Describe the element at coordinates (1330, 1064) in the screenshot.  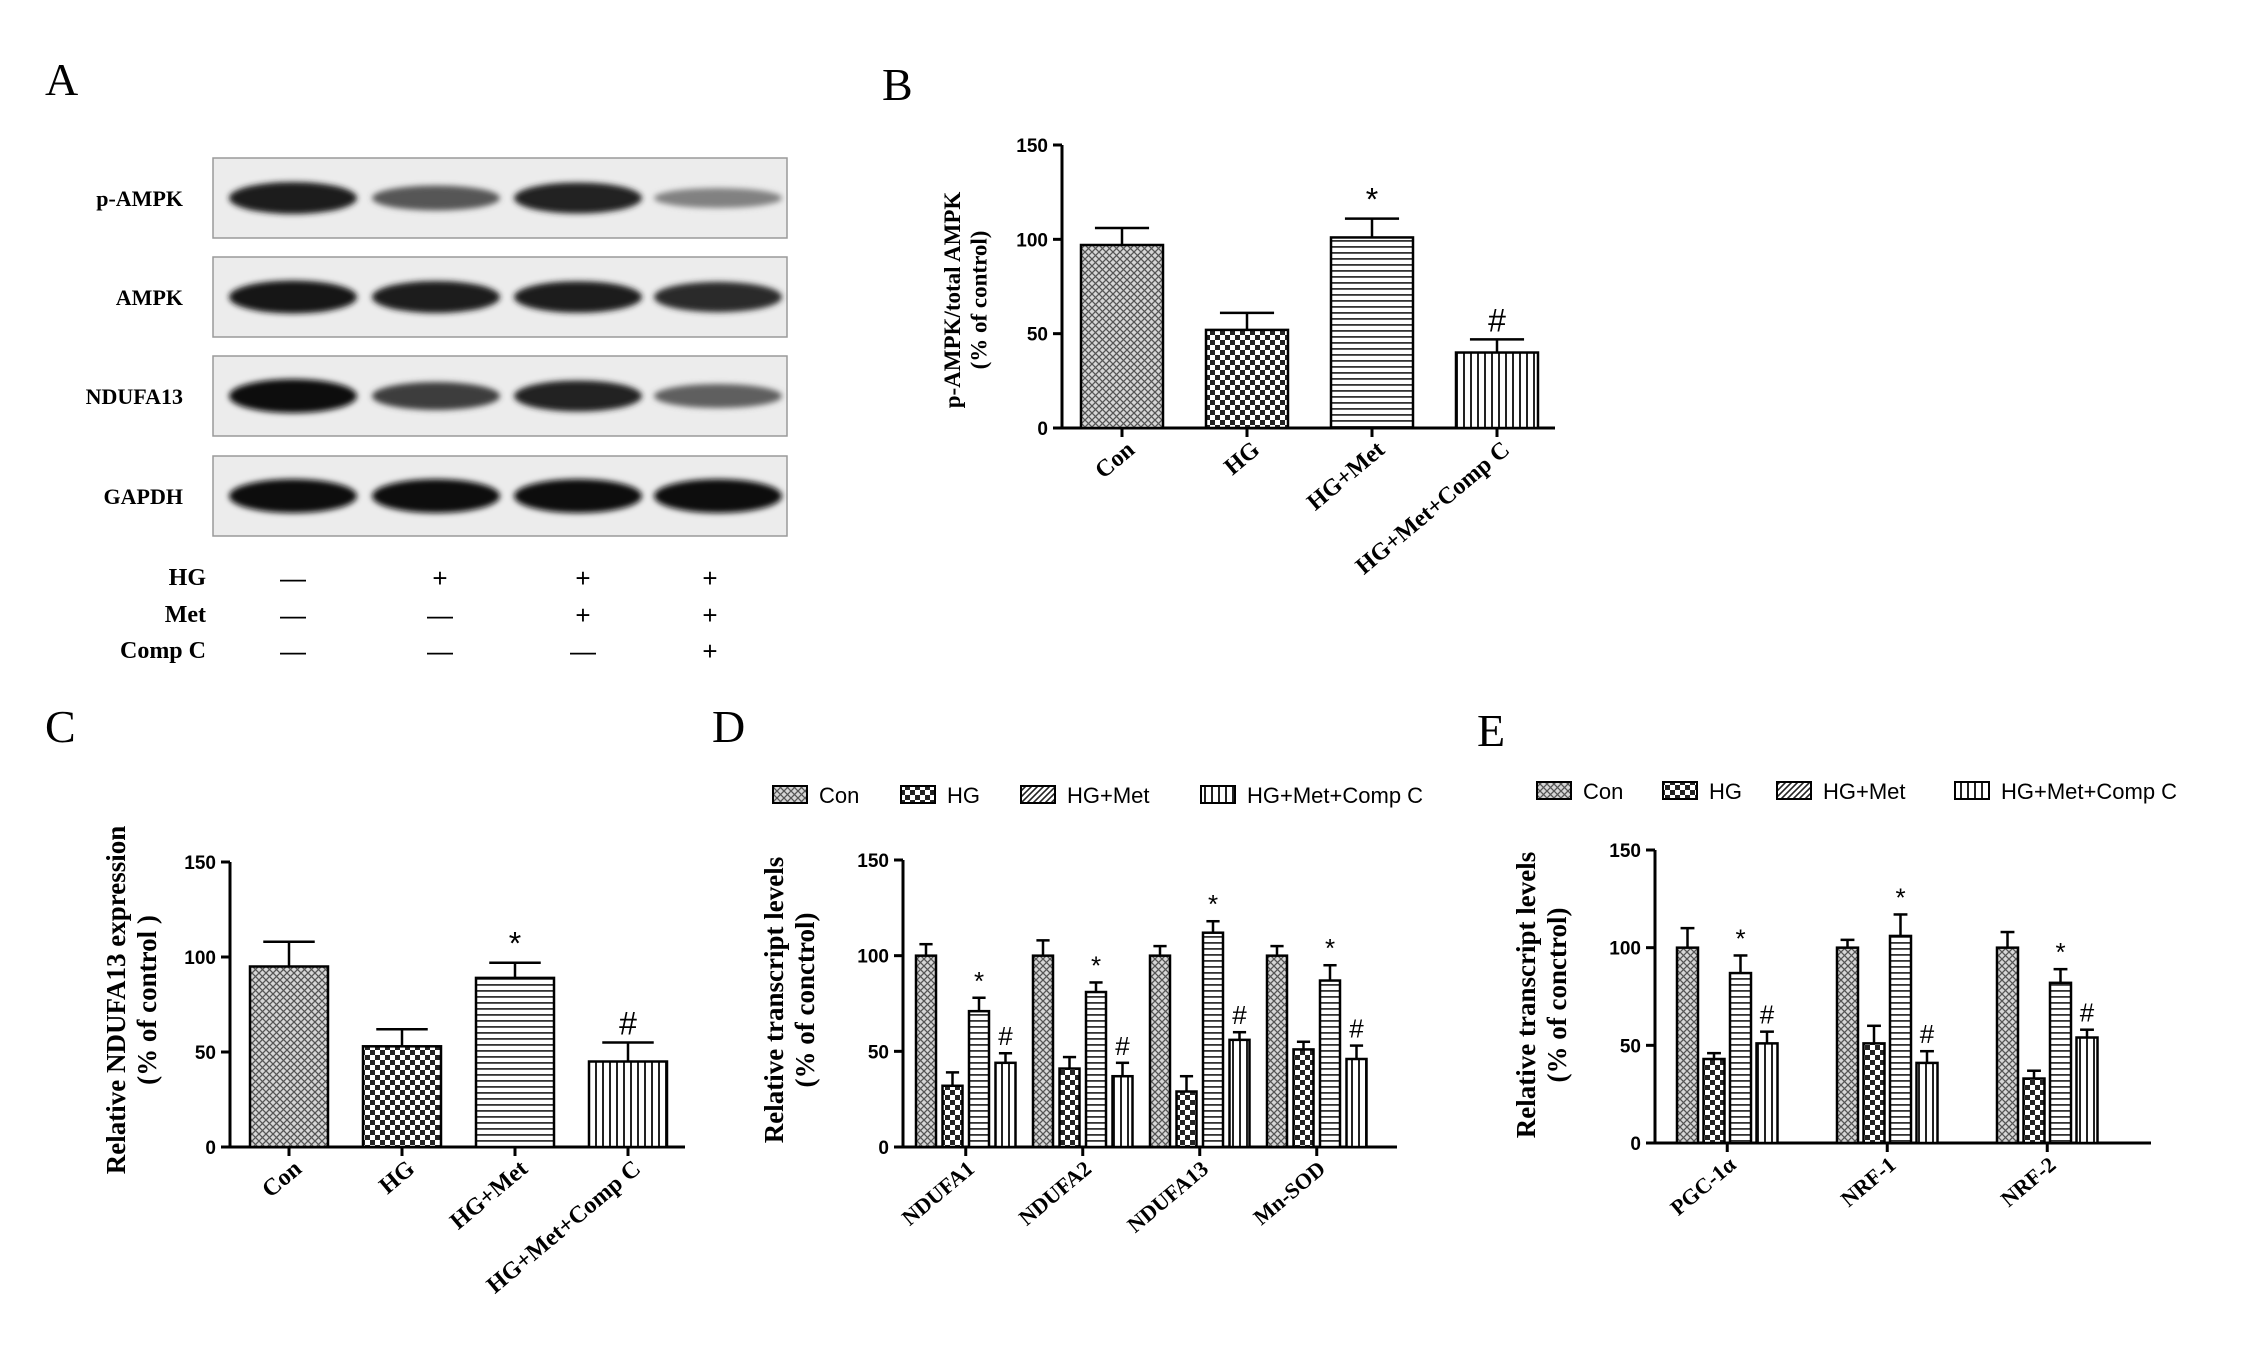
I see `bar-mn-sod-hg-met` at that location.